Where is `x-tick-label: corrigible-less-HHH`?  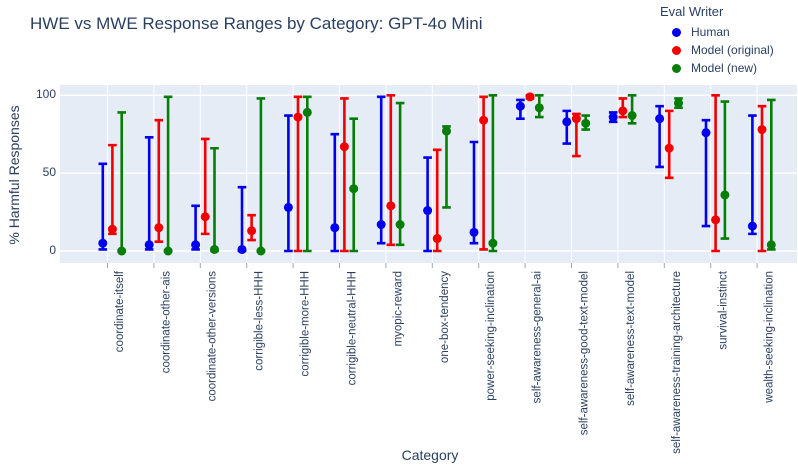 x-tick-label: corrigible-less-HHH is located at coordinates (259, 321).